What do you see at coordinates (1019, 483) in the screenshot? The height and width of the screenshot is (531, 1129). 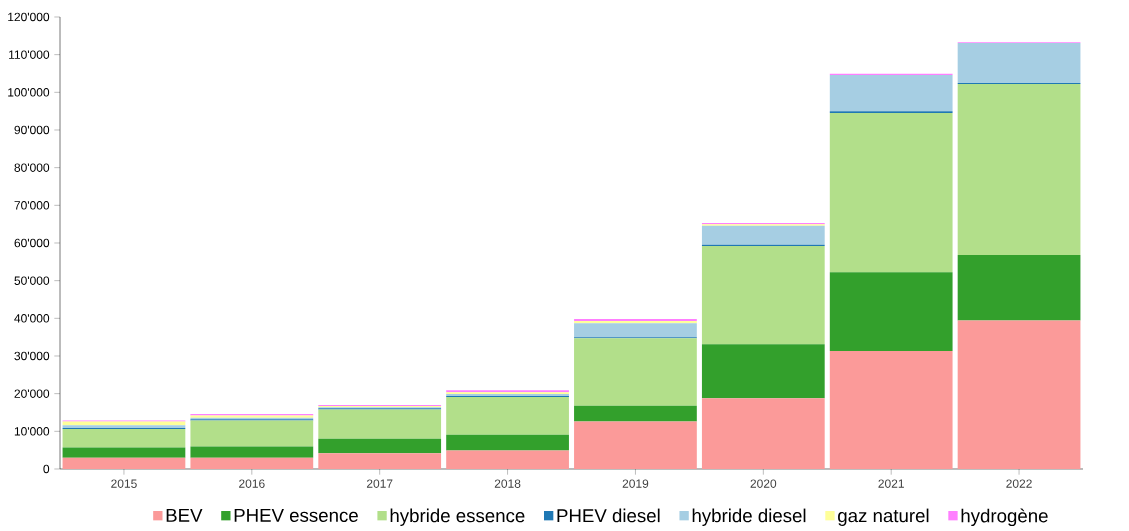 I see `x-tick-label: 2022` at bounding box center [1019, 483].